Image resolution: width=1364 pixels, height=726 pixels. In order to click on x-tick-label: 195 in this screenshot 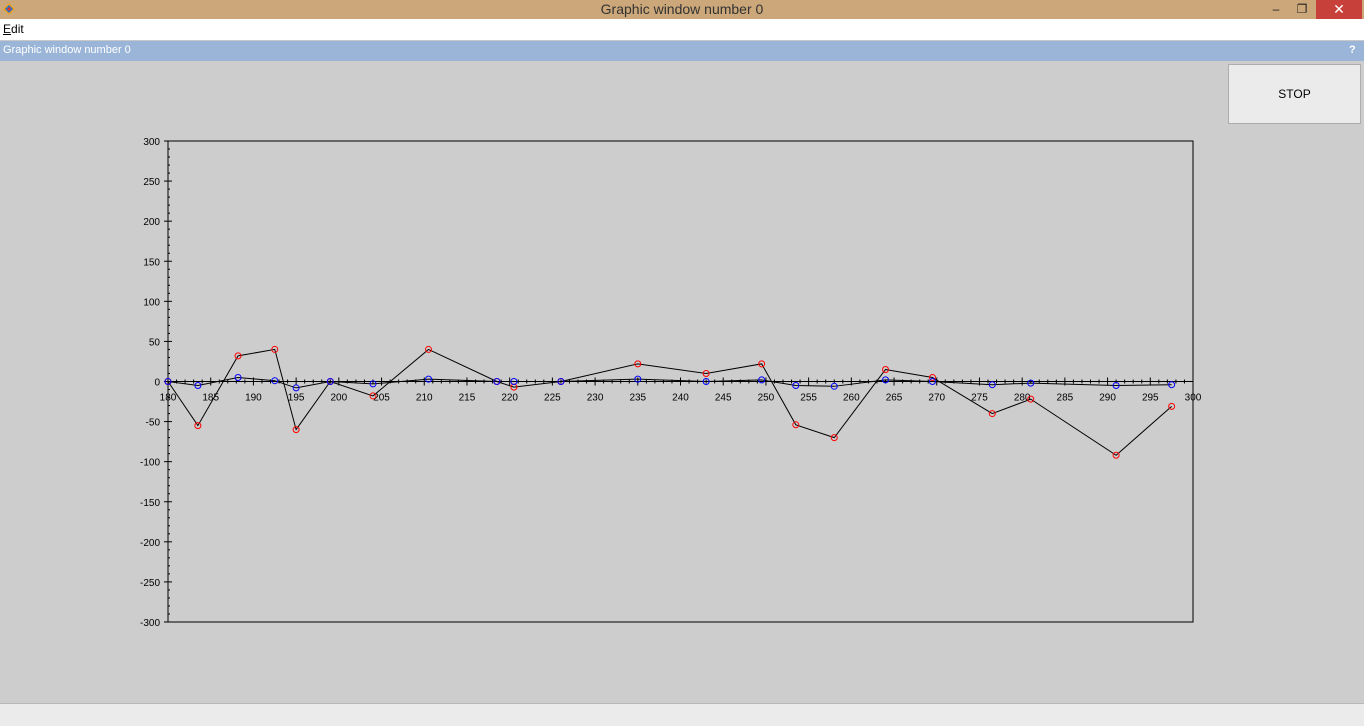, I will do `click(296, 398)`.